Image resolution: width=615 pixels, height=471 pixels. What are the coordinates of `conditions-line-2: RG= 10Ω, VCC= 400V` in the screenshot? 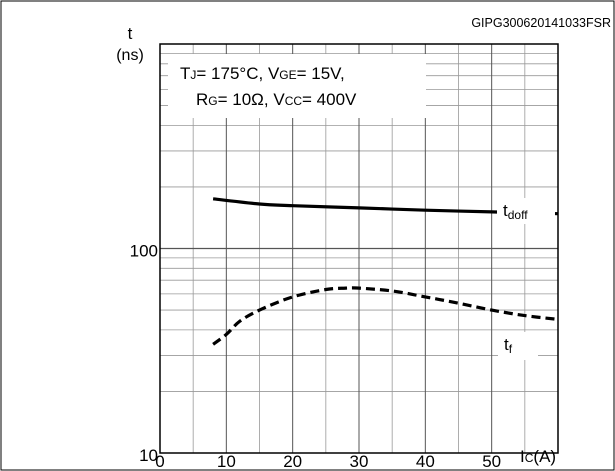 It's located at (276, 99).